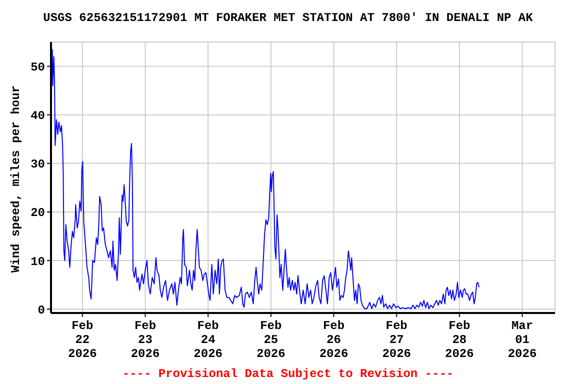  What do you see at coordinates (16, 179) in the screenshot?
I see `y-axis-title: Wind speed, miles per hour` at bounding box center [16, 179].